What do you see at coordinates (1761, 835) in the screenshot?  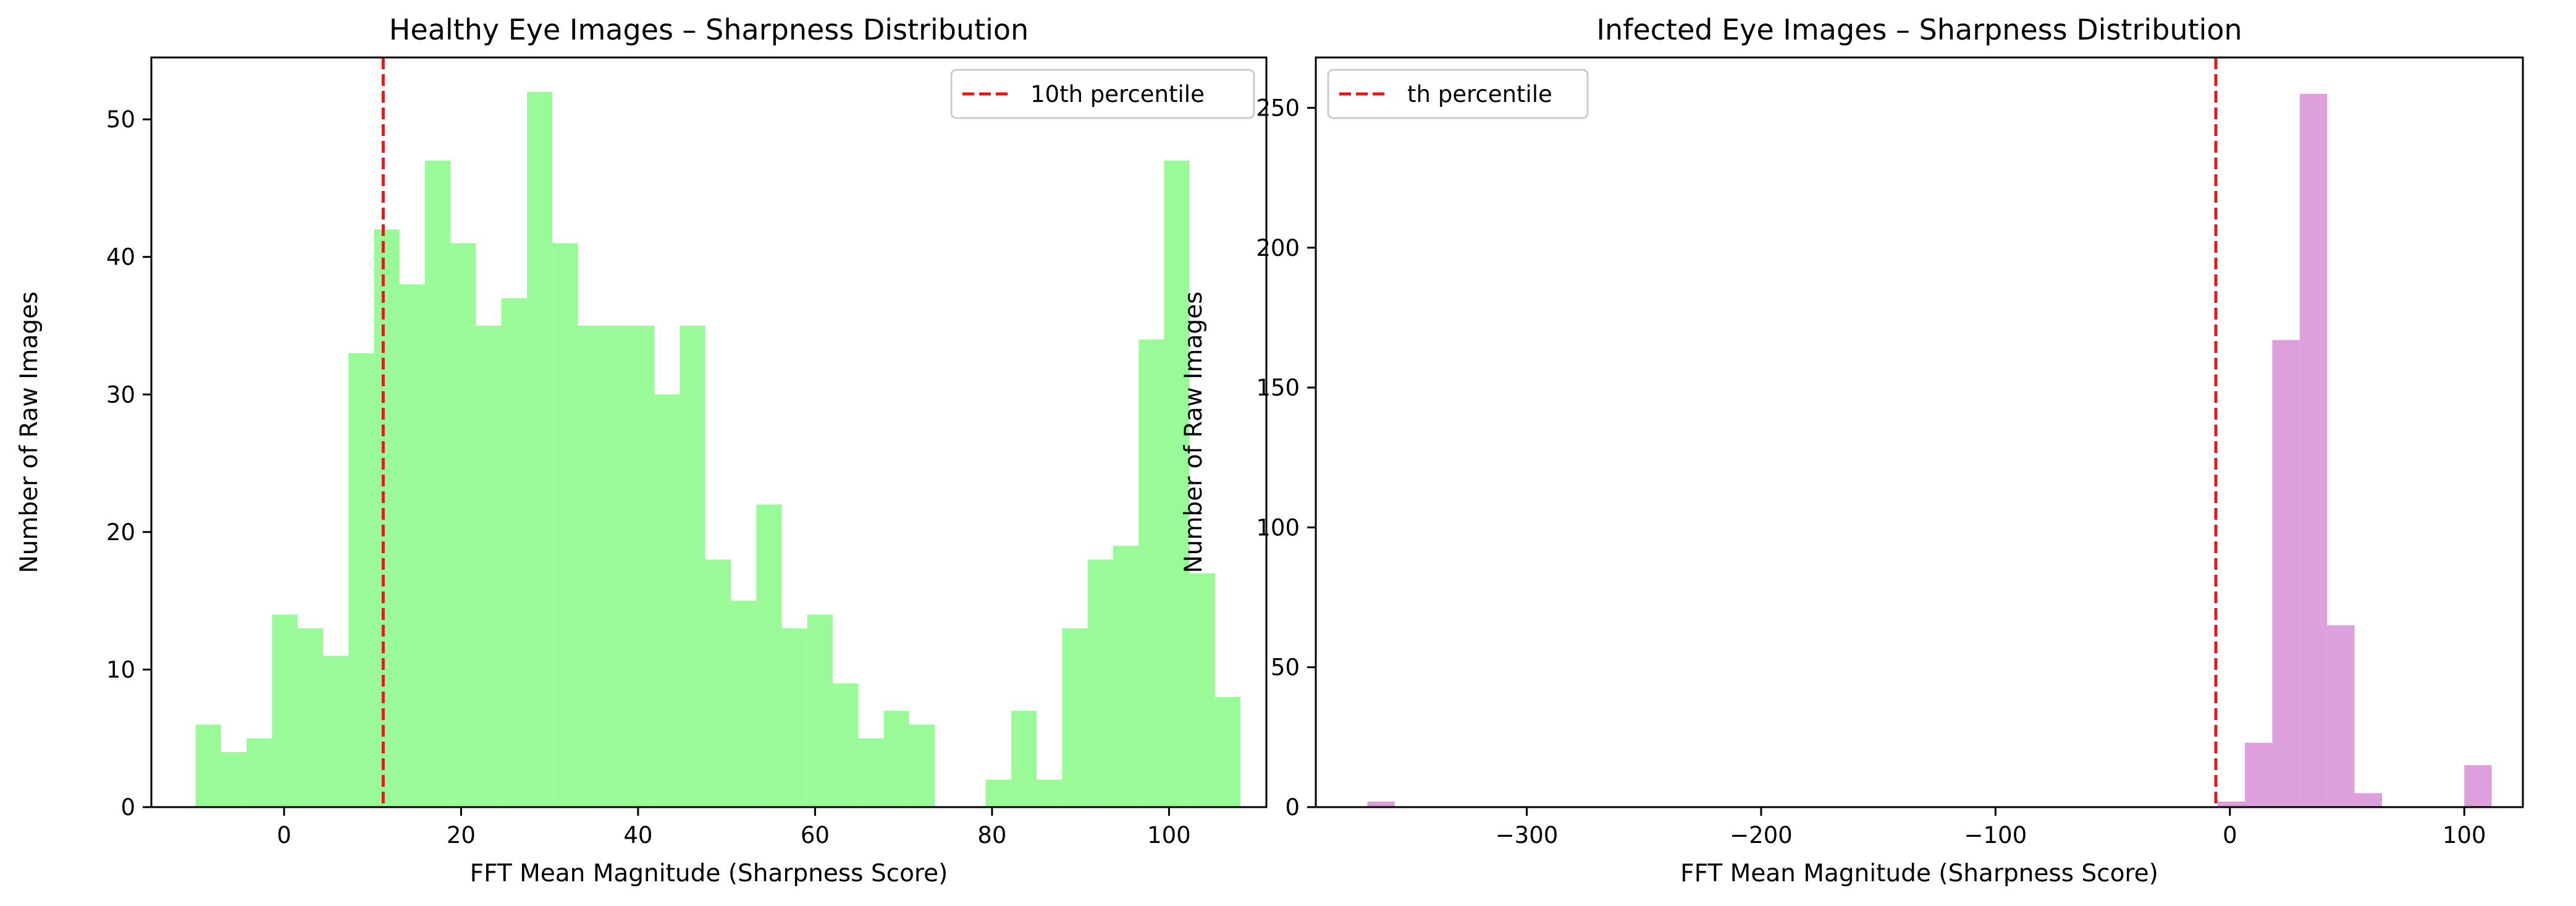 I see `x-tick-label: −200` at bounding box center [1761, 835].